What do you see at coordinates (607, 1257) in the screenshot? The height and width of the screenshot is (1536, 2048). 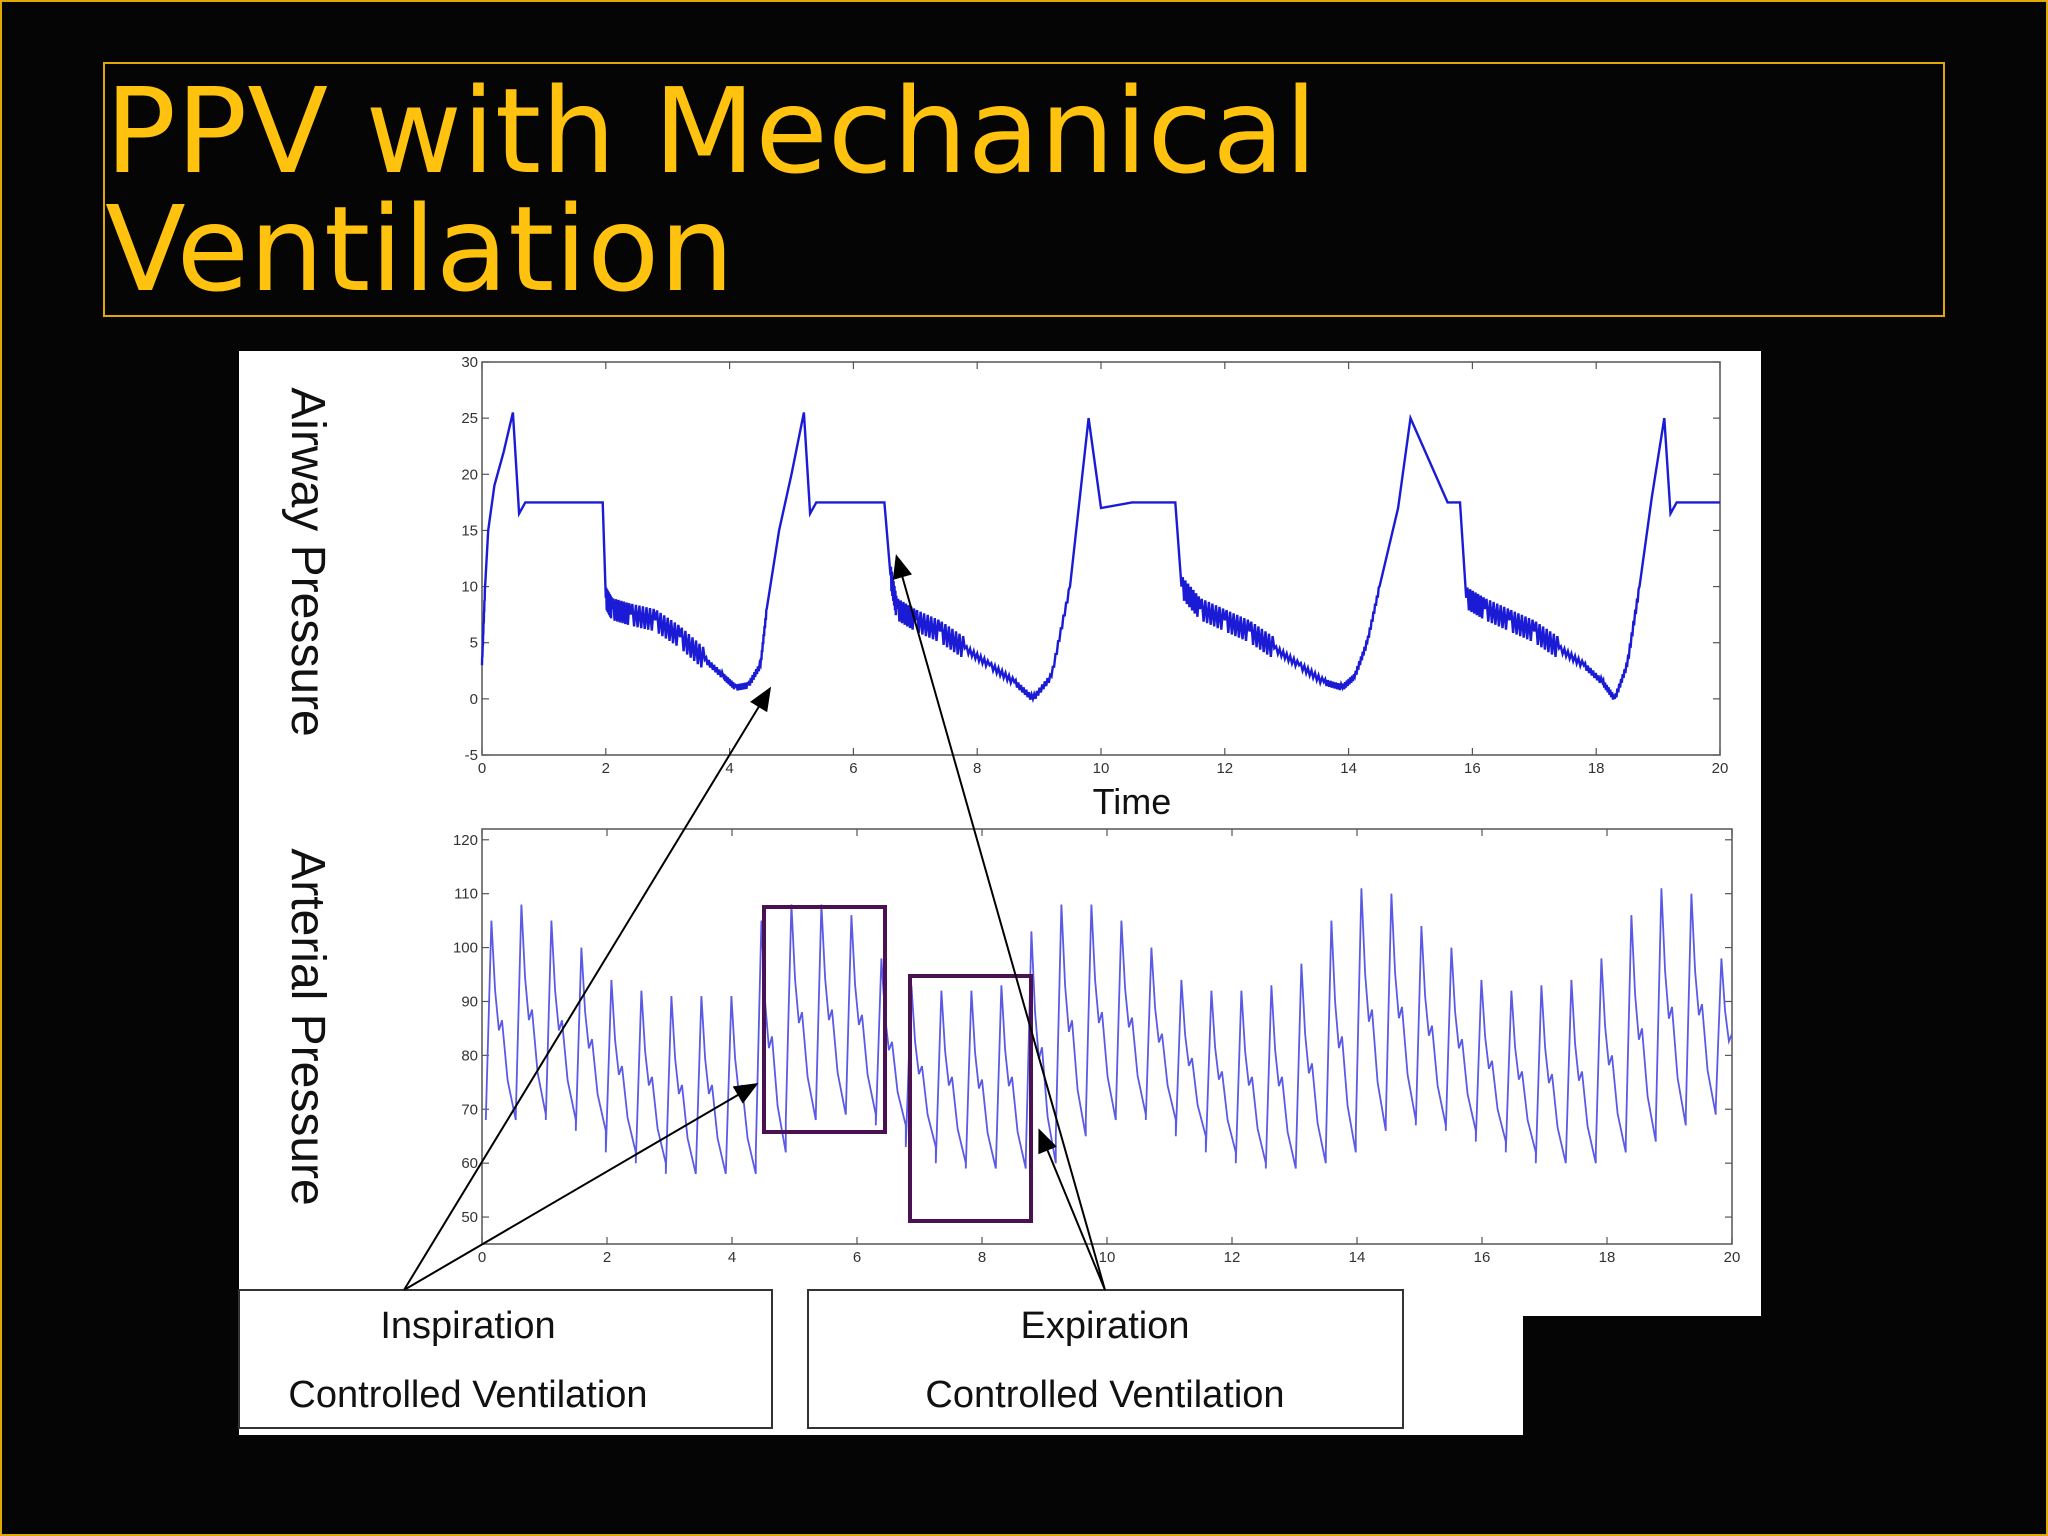 I see `arterial-xtick-label: 2` at bounding box center [607, 1257].